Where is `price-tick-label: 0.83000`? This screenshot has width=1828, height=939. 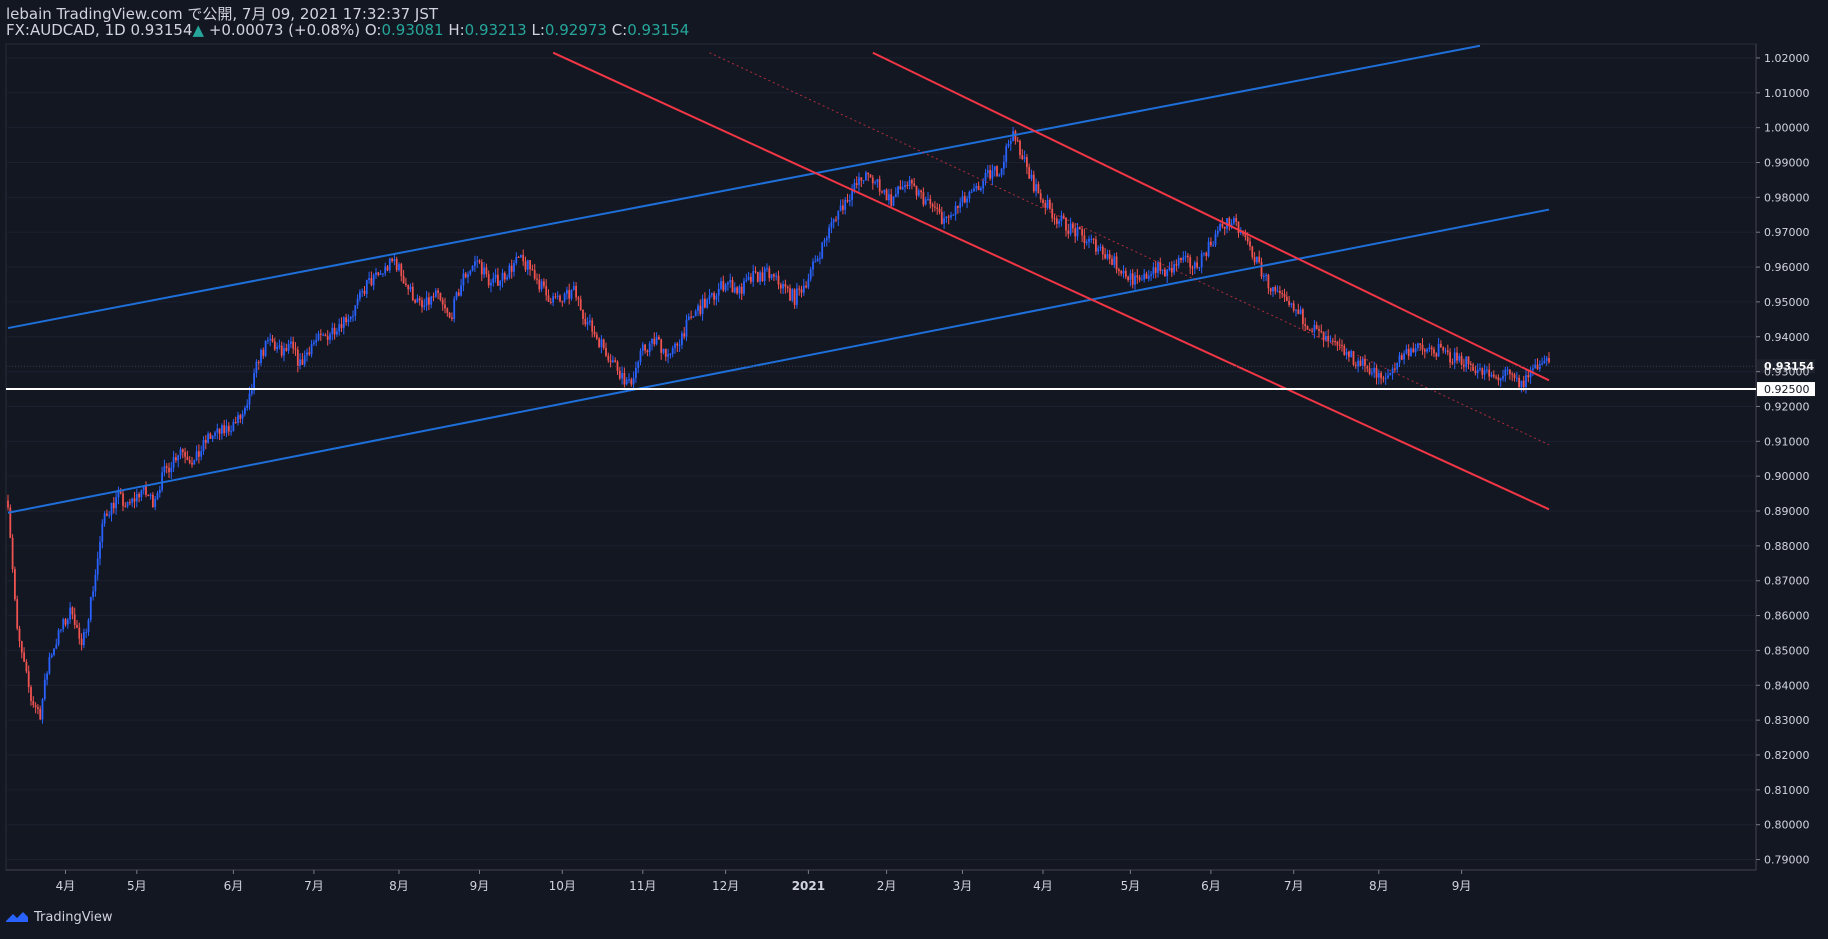
price-tick-label: 0.83000 is located at coordinates (1787, 720).